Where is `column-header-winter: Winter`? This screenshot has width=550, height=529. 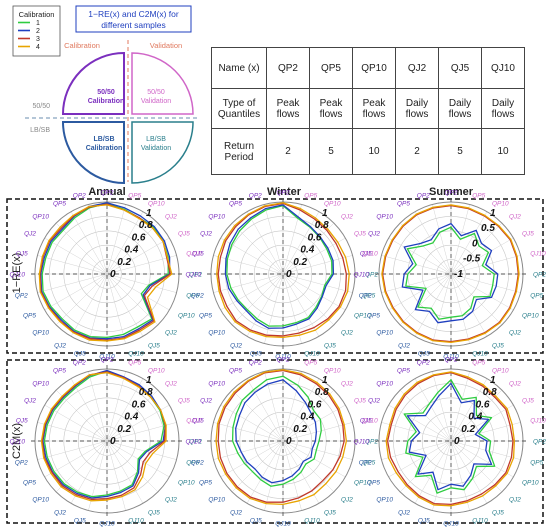 column-header-winter: Winter is located at coordinates (284, 192).